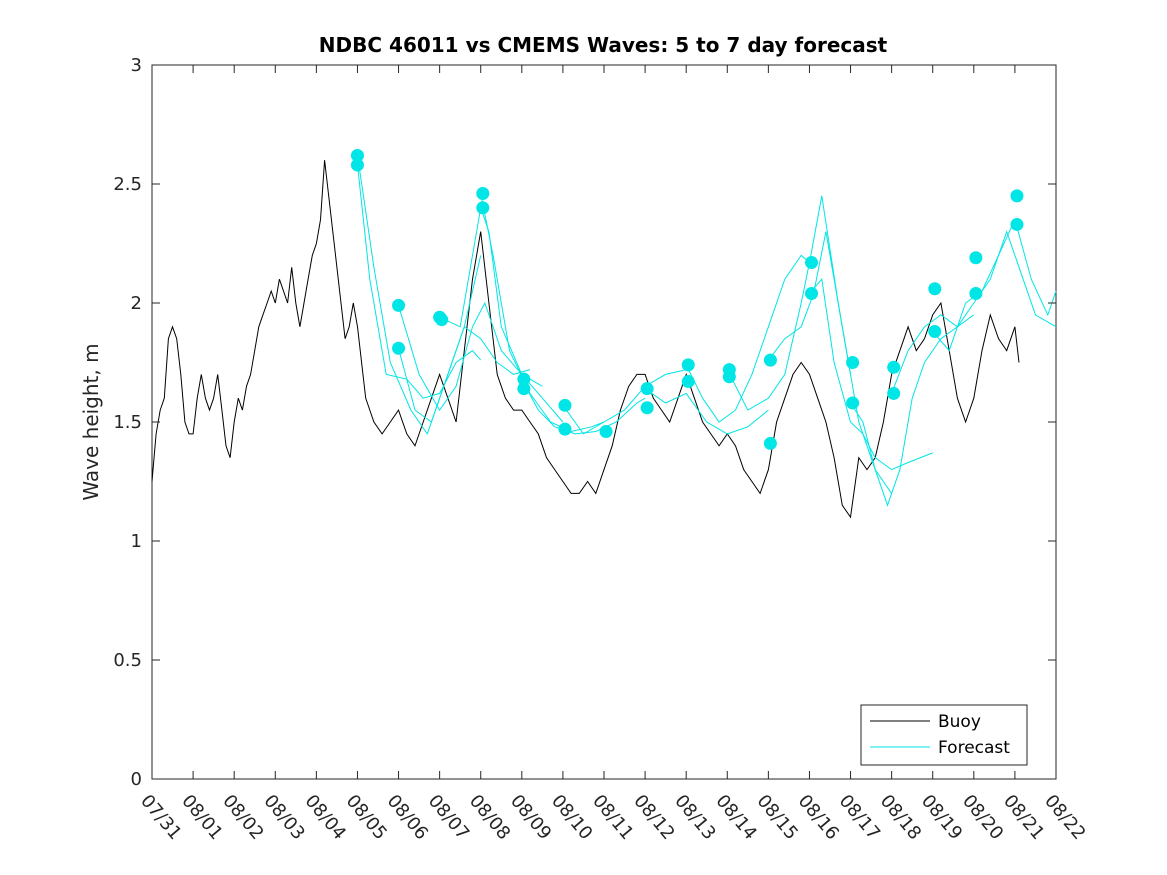  Describe the element at coordinates (982, 817) in the screenshot. I see `x-tick-label: 08/20` at that location.